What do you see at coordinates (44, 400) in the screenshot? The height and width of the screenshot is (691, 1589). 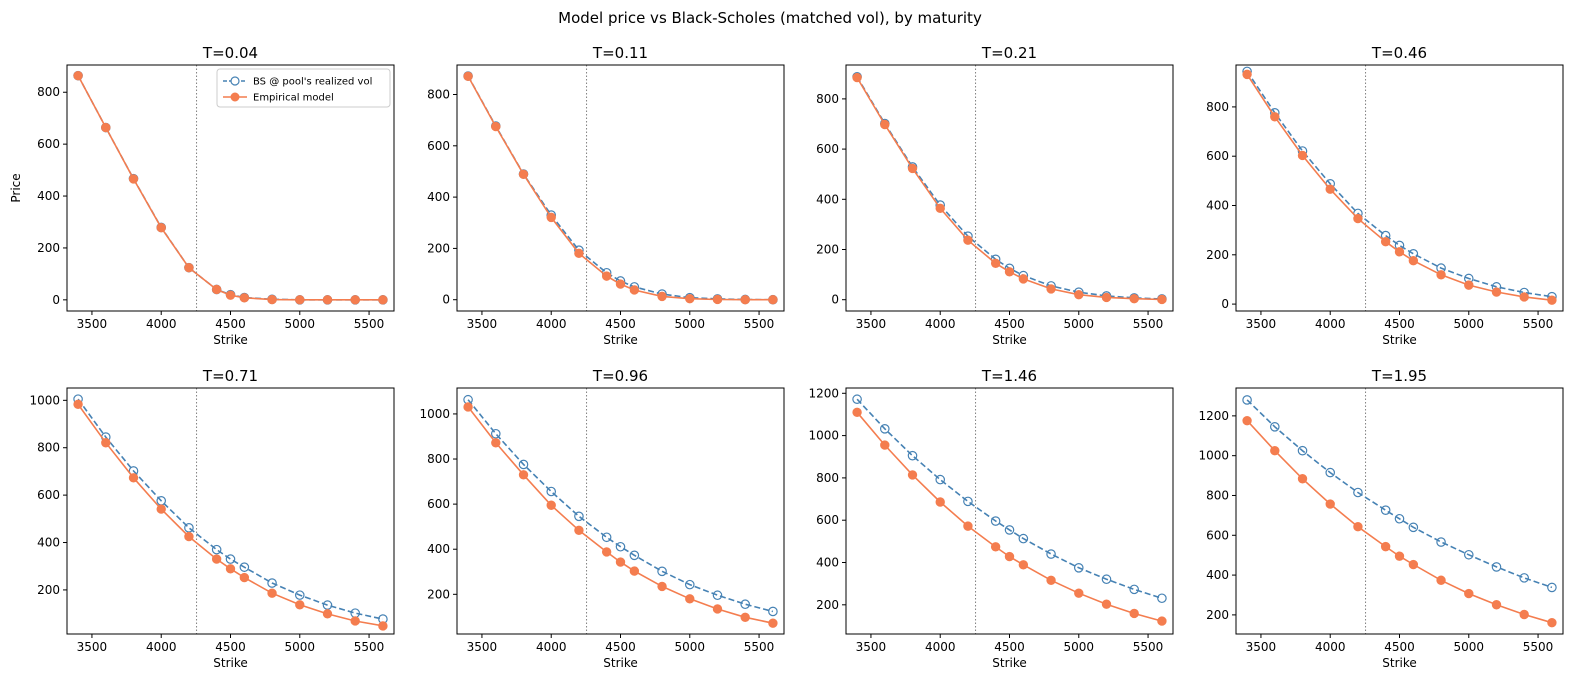 I see `y-tick-label: 1000` at bounding box center [44, 400].